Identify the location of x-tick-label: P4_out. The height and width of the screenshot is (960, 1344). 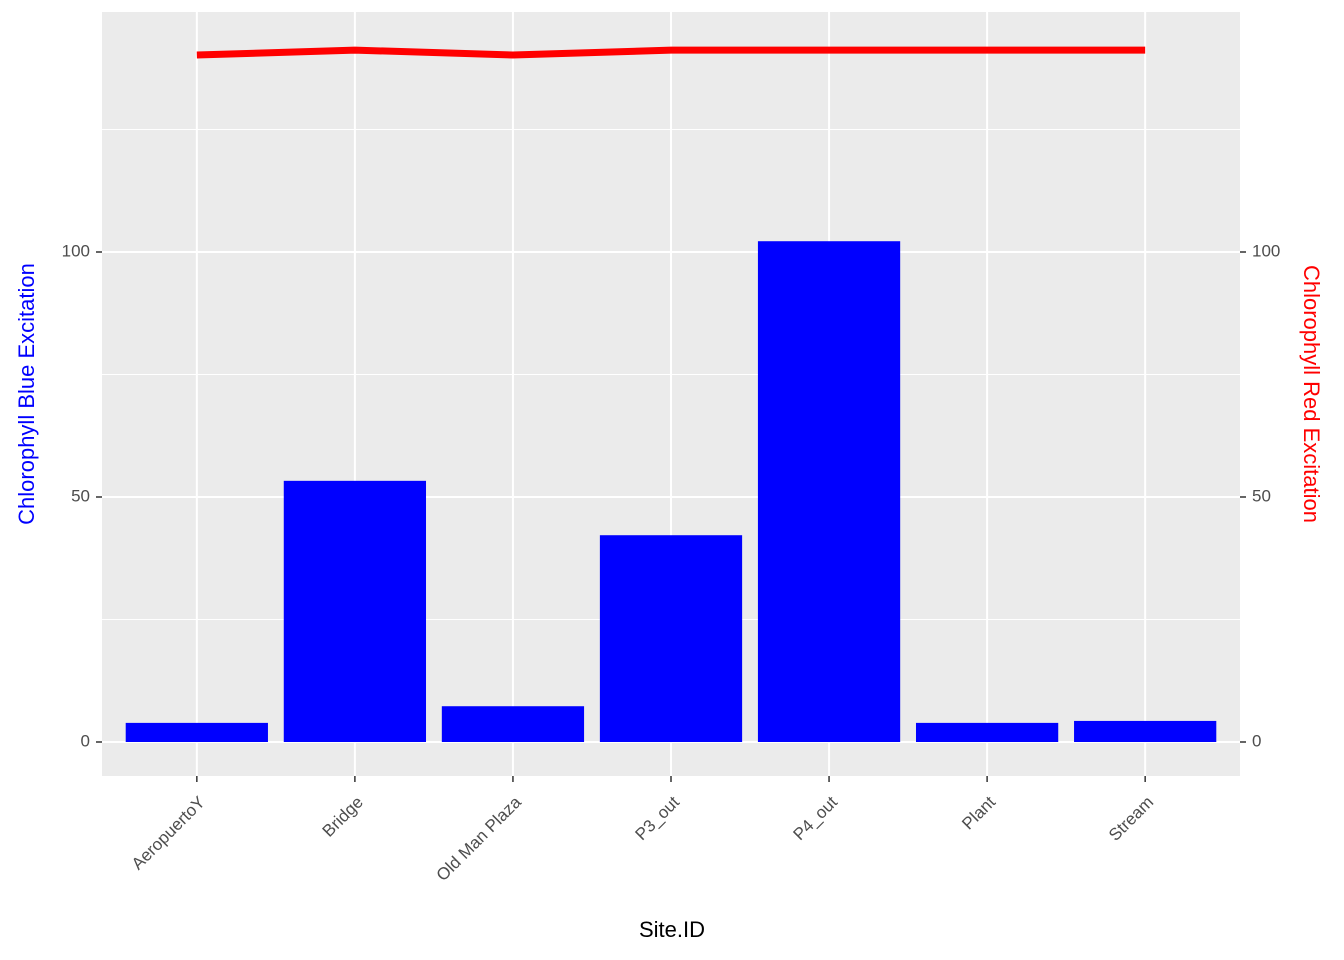
(816, 818).